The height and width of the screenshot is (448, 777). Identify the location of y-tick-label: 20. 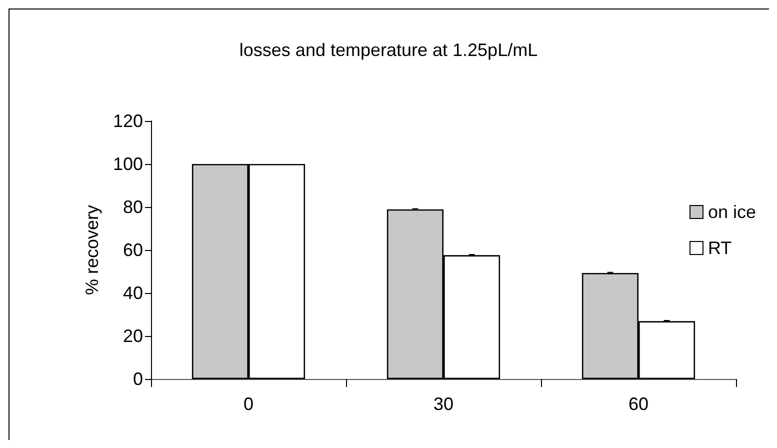
(132, 336).